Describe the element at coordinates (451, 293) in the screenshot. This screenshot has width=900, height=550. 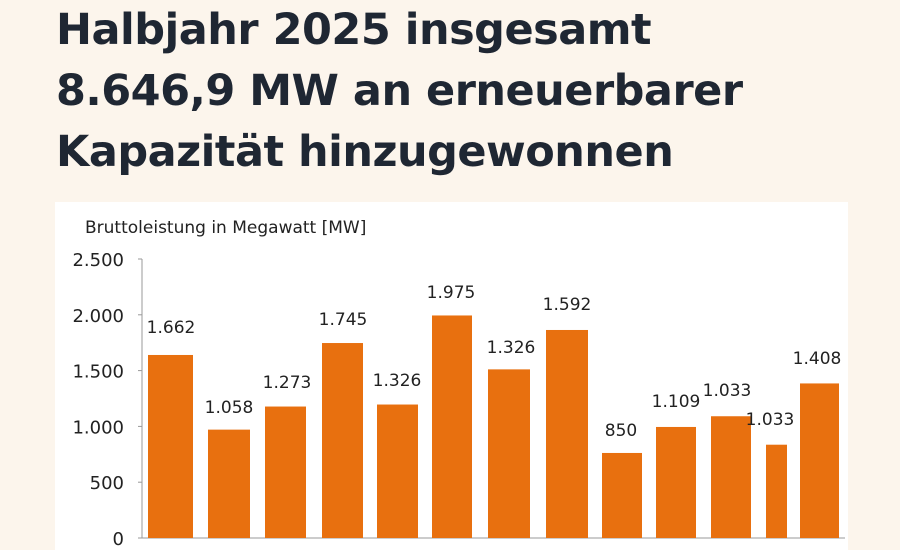
I see `data-label: 1.975` at that location.